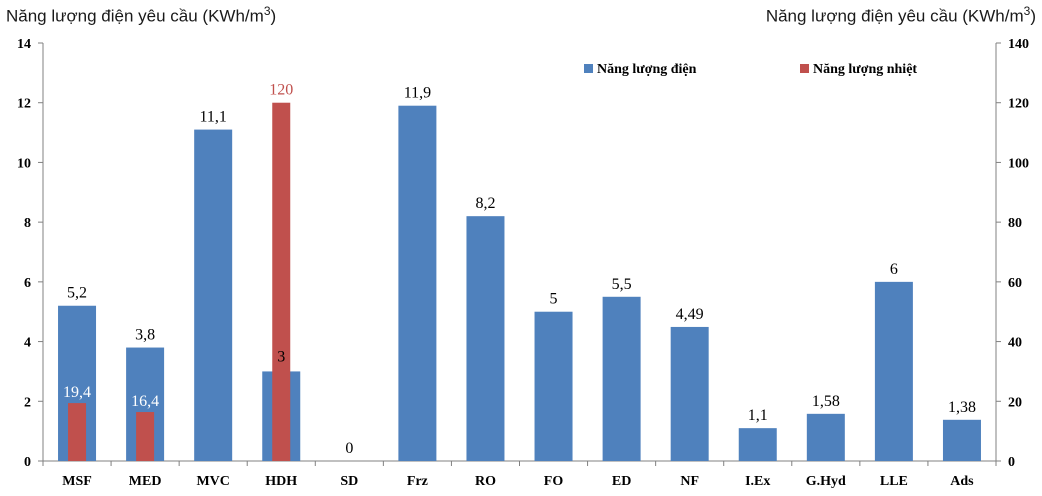 This screenshot has width=1042, height=496. Describe the element at coordinates (27, 283) in the screenshot. I see `y-tick-label-left: 6` at that location.